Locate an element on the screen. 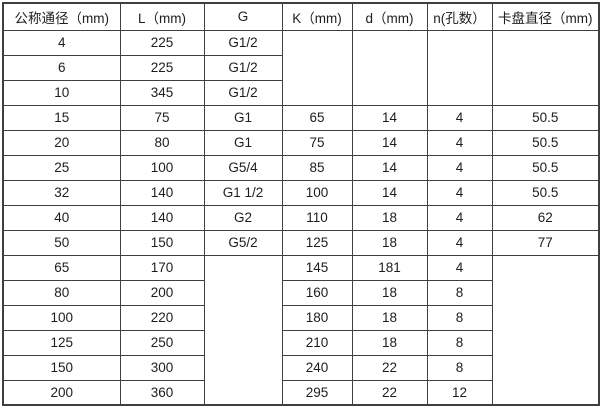 Image resolution: width=600 pixels, height=410 pixels. table-cell: 345 is located at coordinates (162, 92).